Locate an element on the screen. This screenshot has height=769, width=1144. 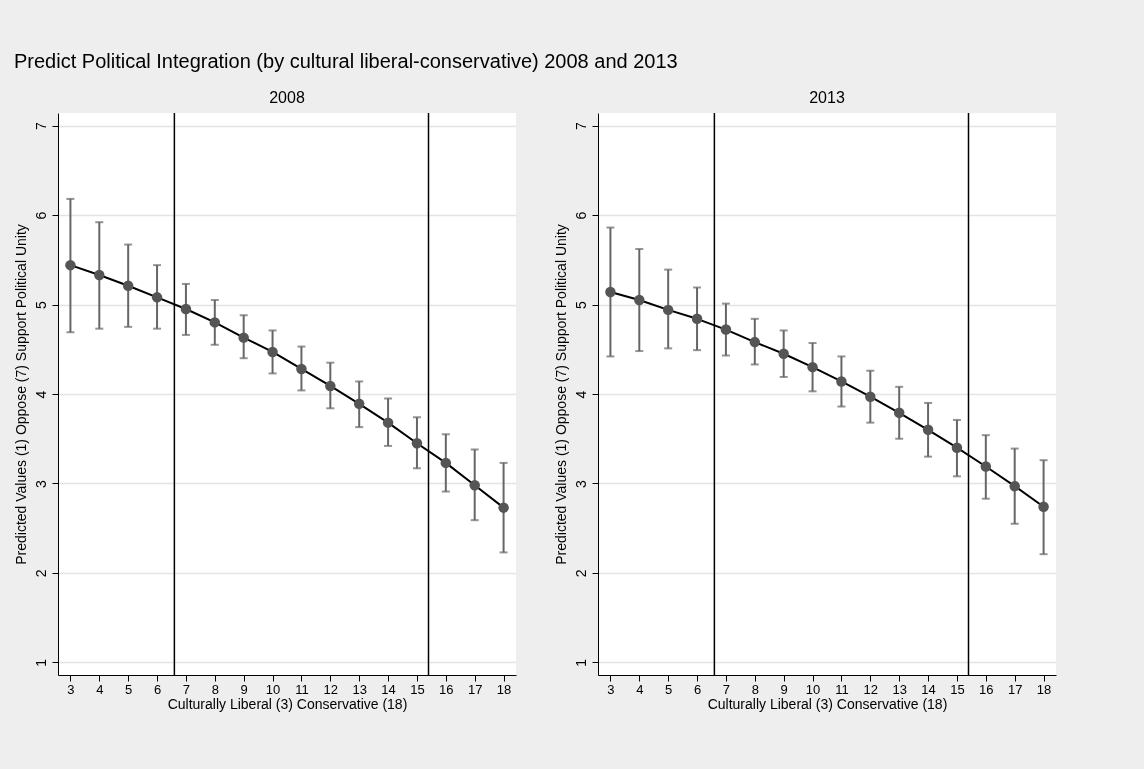
chart-subtitle: 2008 is located at coordinates (287, 98).